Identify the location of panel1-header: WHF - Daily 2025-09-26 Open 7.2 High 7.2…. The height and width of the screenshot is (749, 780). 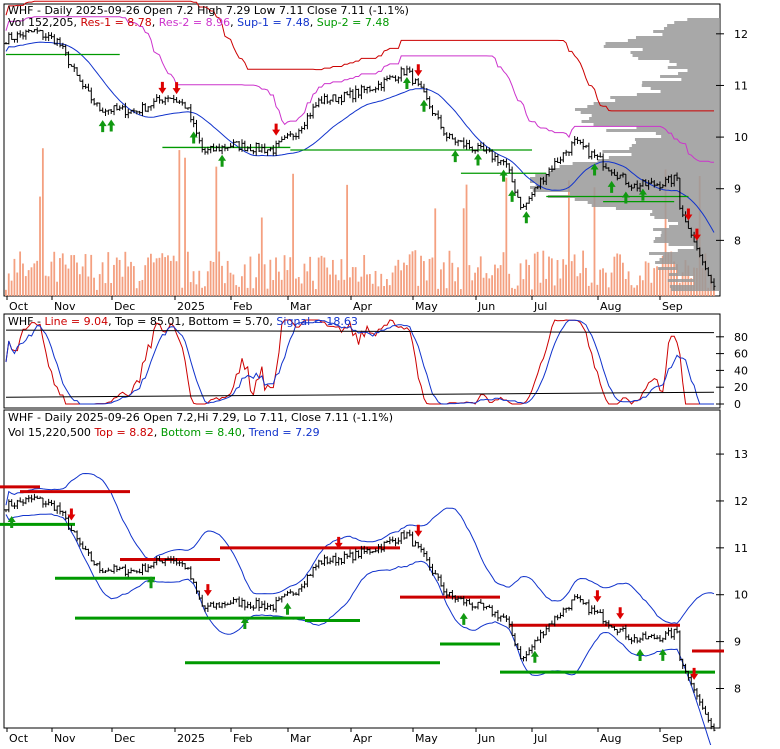
(208, 10).